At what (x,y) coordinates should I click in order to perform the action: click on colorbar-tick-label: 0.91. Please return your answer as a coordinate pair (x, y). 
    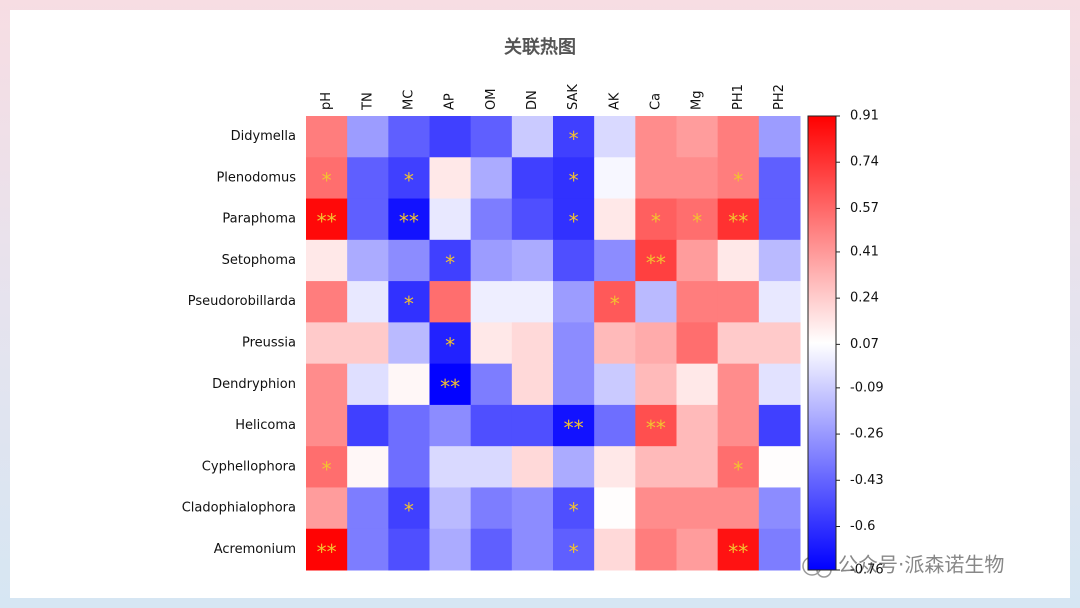
    Looking at the image, I should click on (864, 116).